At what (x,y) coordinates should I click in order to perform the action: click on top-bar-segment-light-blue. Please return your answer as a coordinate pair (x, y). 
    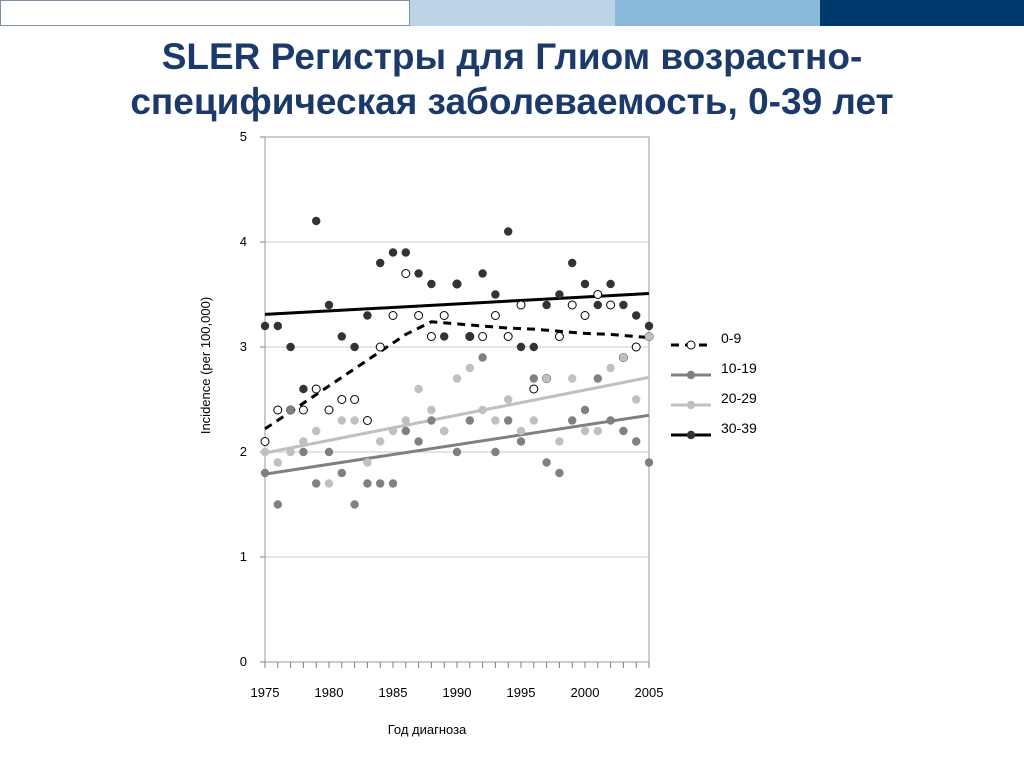
    Looking at the image, I should click on (512, 13).